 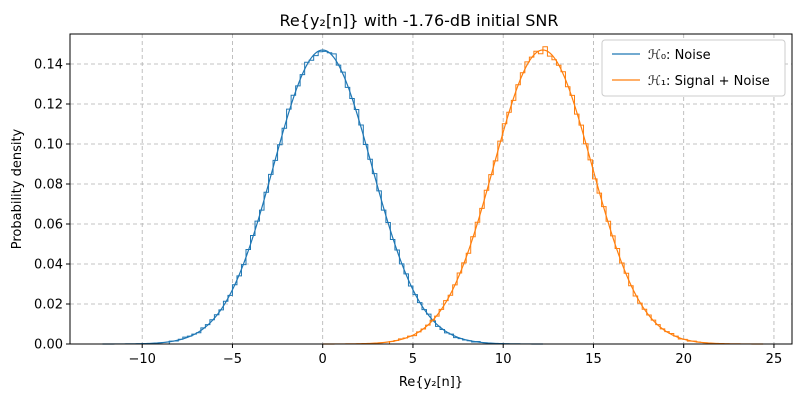 What do you see at coordinates (17, 188) in the screenshot?
I see `y-axis-label: Probability density` at bounding box center [17, 188].